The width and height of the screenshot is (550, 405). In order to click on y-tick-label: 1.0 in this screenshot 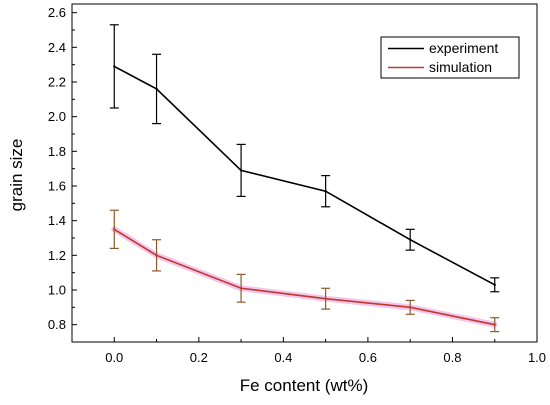, I will do `click(57, 290)`.